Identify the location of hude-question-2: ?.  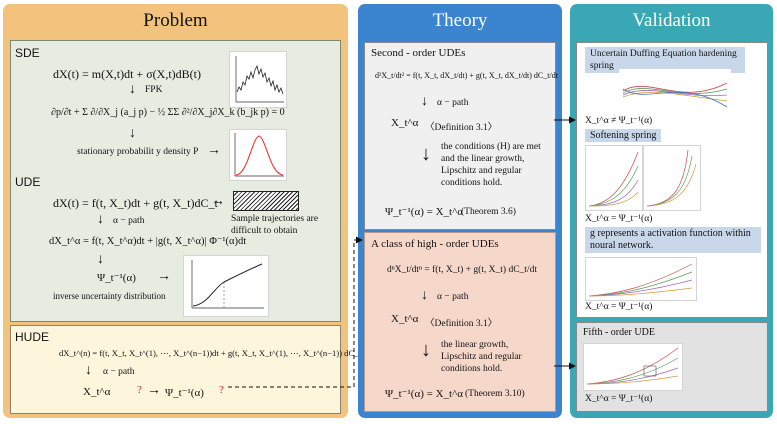
(221, 390).